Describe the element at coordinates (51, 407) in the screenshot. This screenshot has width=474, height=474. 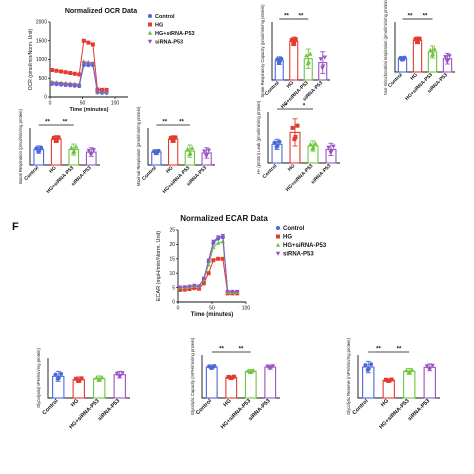
I see `glycolysis-x-tick-label: Control` at that location.